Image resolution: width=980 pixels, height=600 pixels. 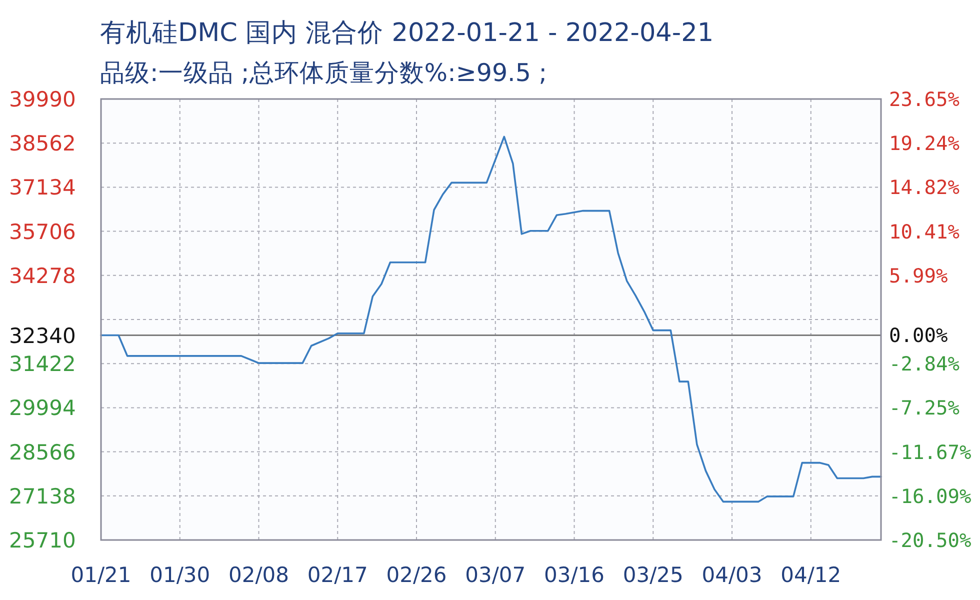 I want to click on y2-tick-label: 14.82%, so click(x=924, y=188).